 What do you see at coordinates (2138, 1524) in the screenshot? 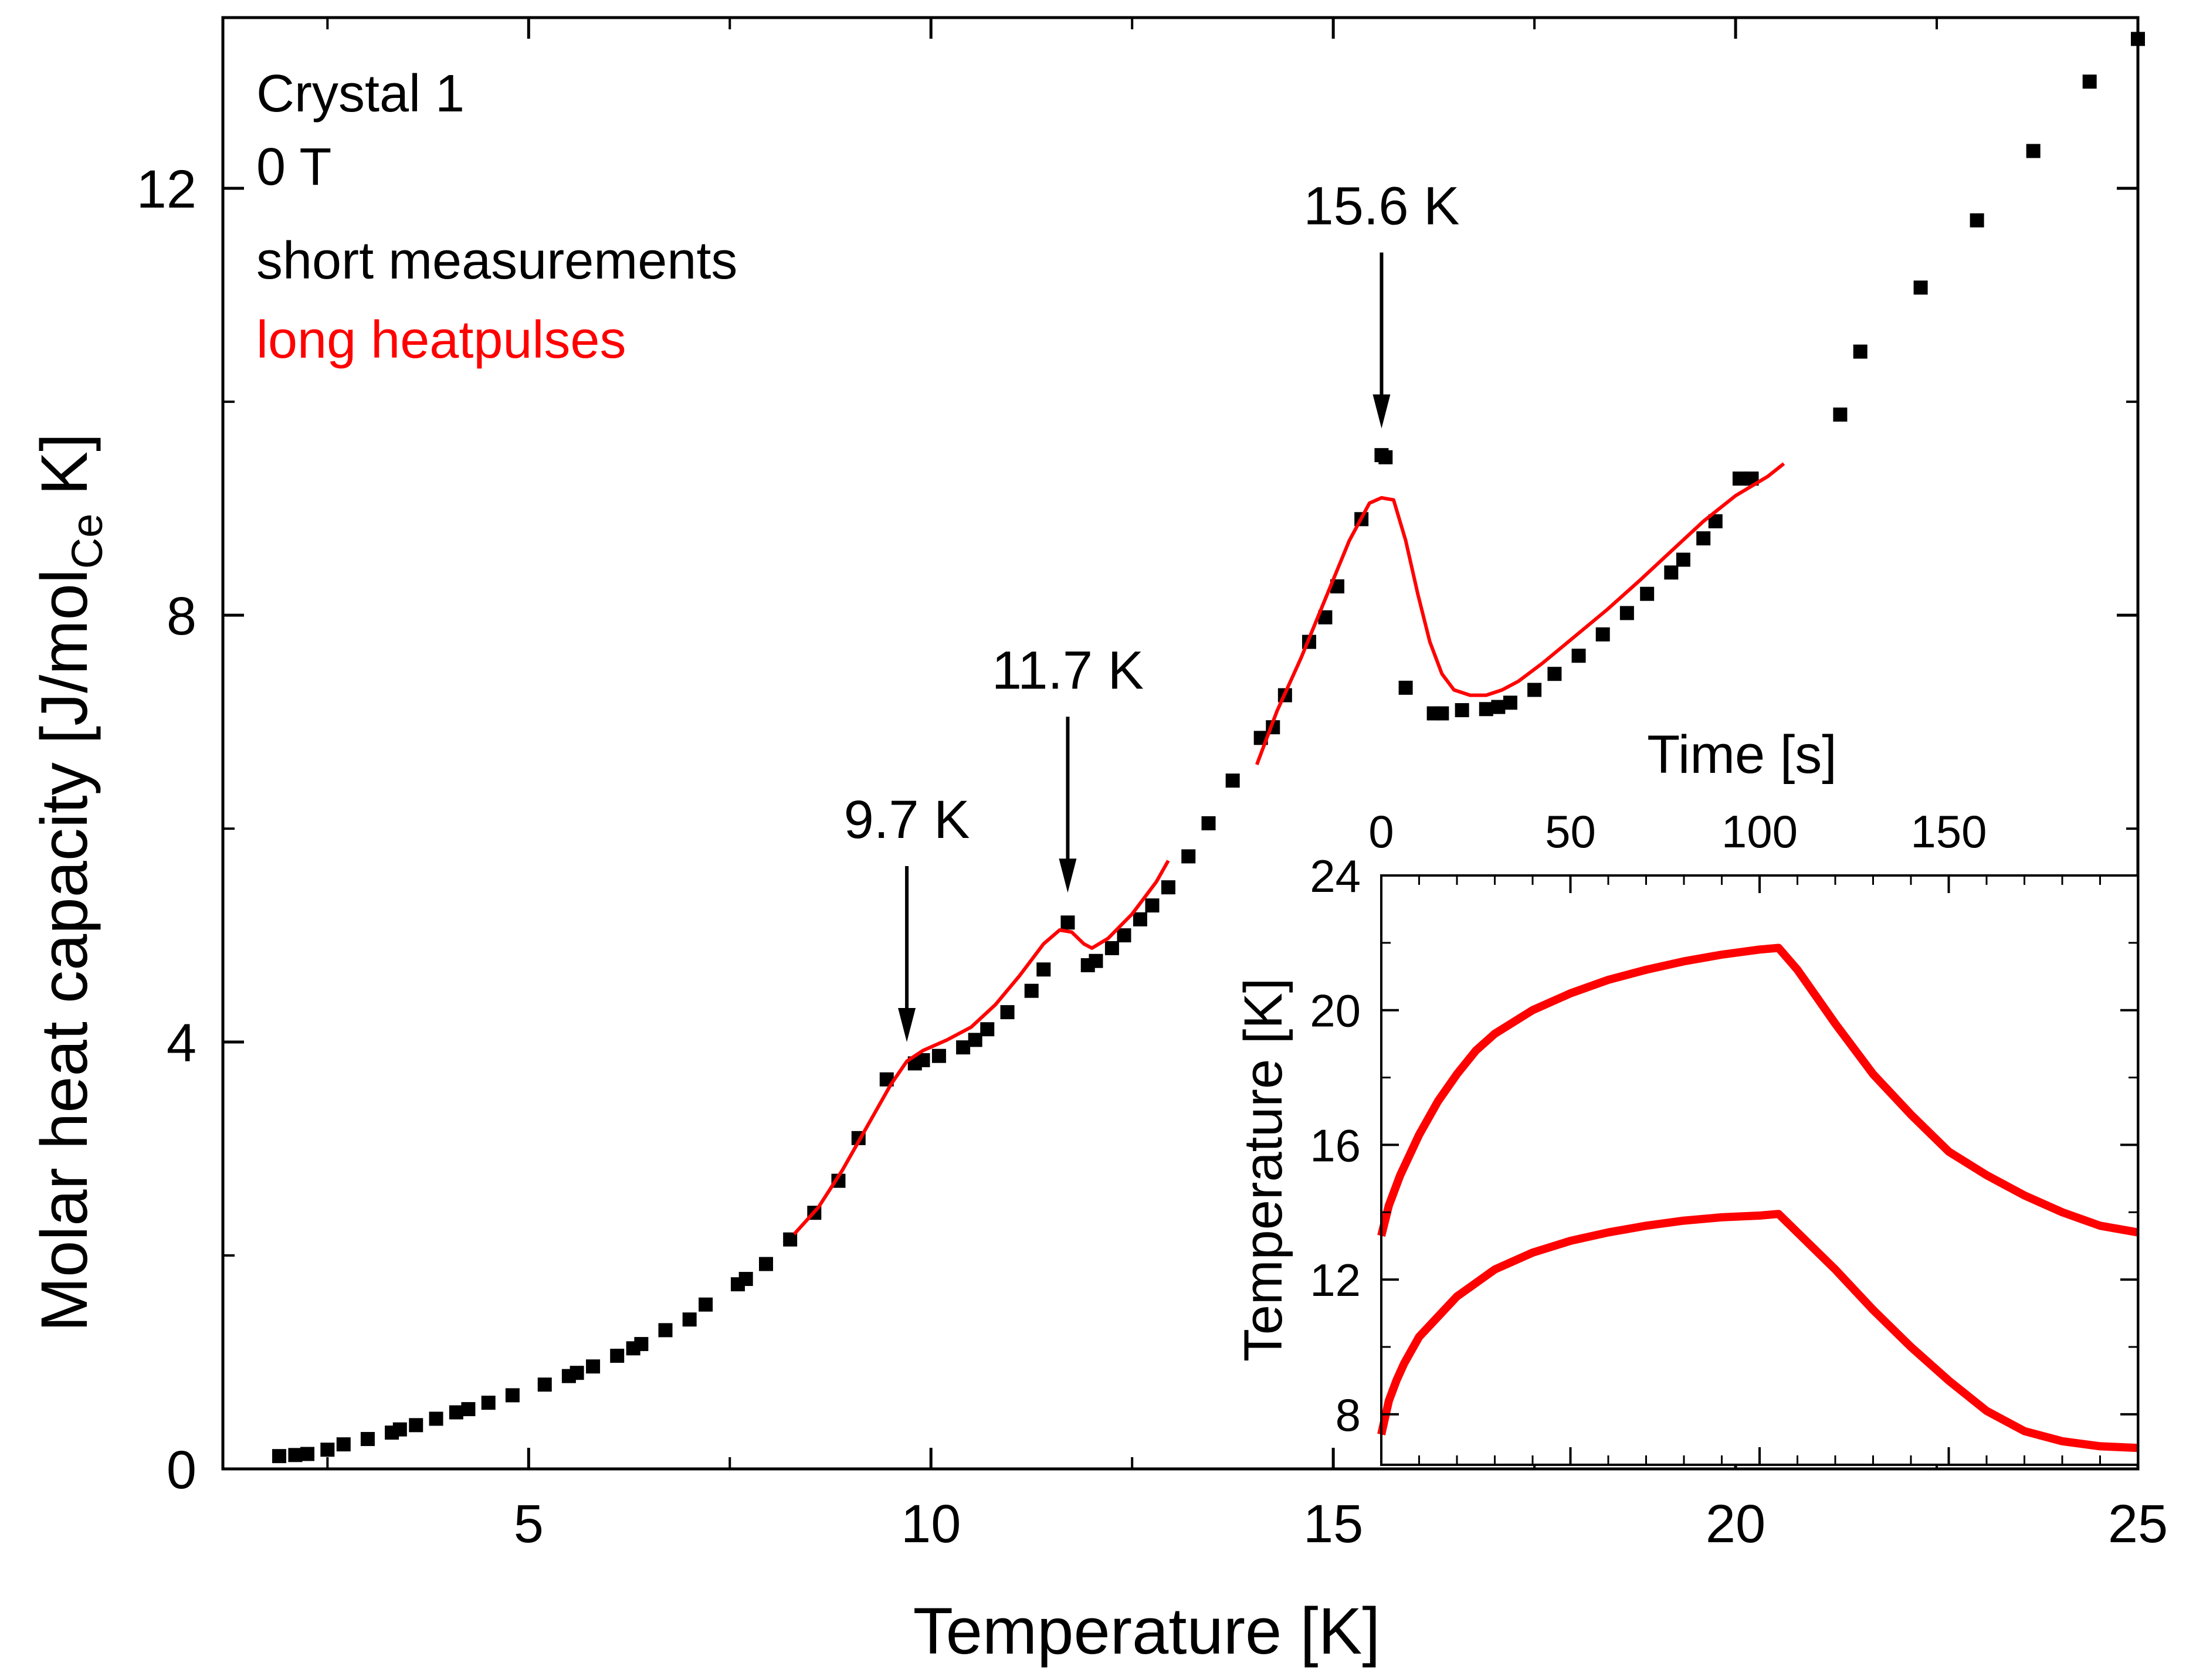
I see `x-tick-label: 25` at bounding box center [2138, 1524].